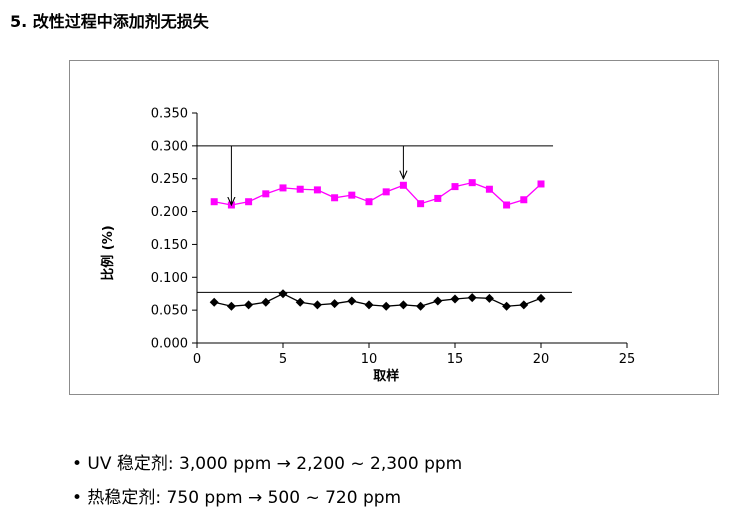 Image resolution: width=730 pixels, height=515 pixels. Describe the element at coordinates (108, 252) in the screenshot. I see `y-axis-title: 比例 (%)` at that location.